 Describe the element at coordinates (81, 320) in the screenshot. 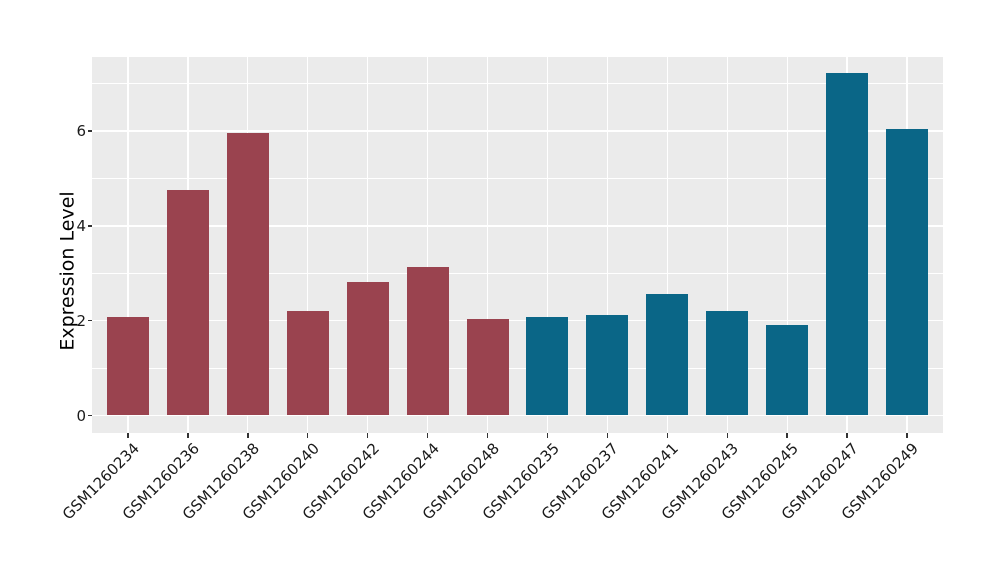

I see `y-tick-label: 2` at that location.